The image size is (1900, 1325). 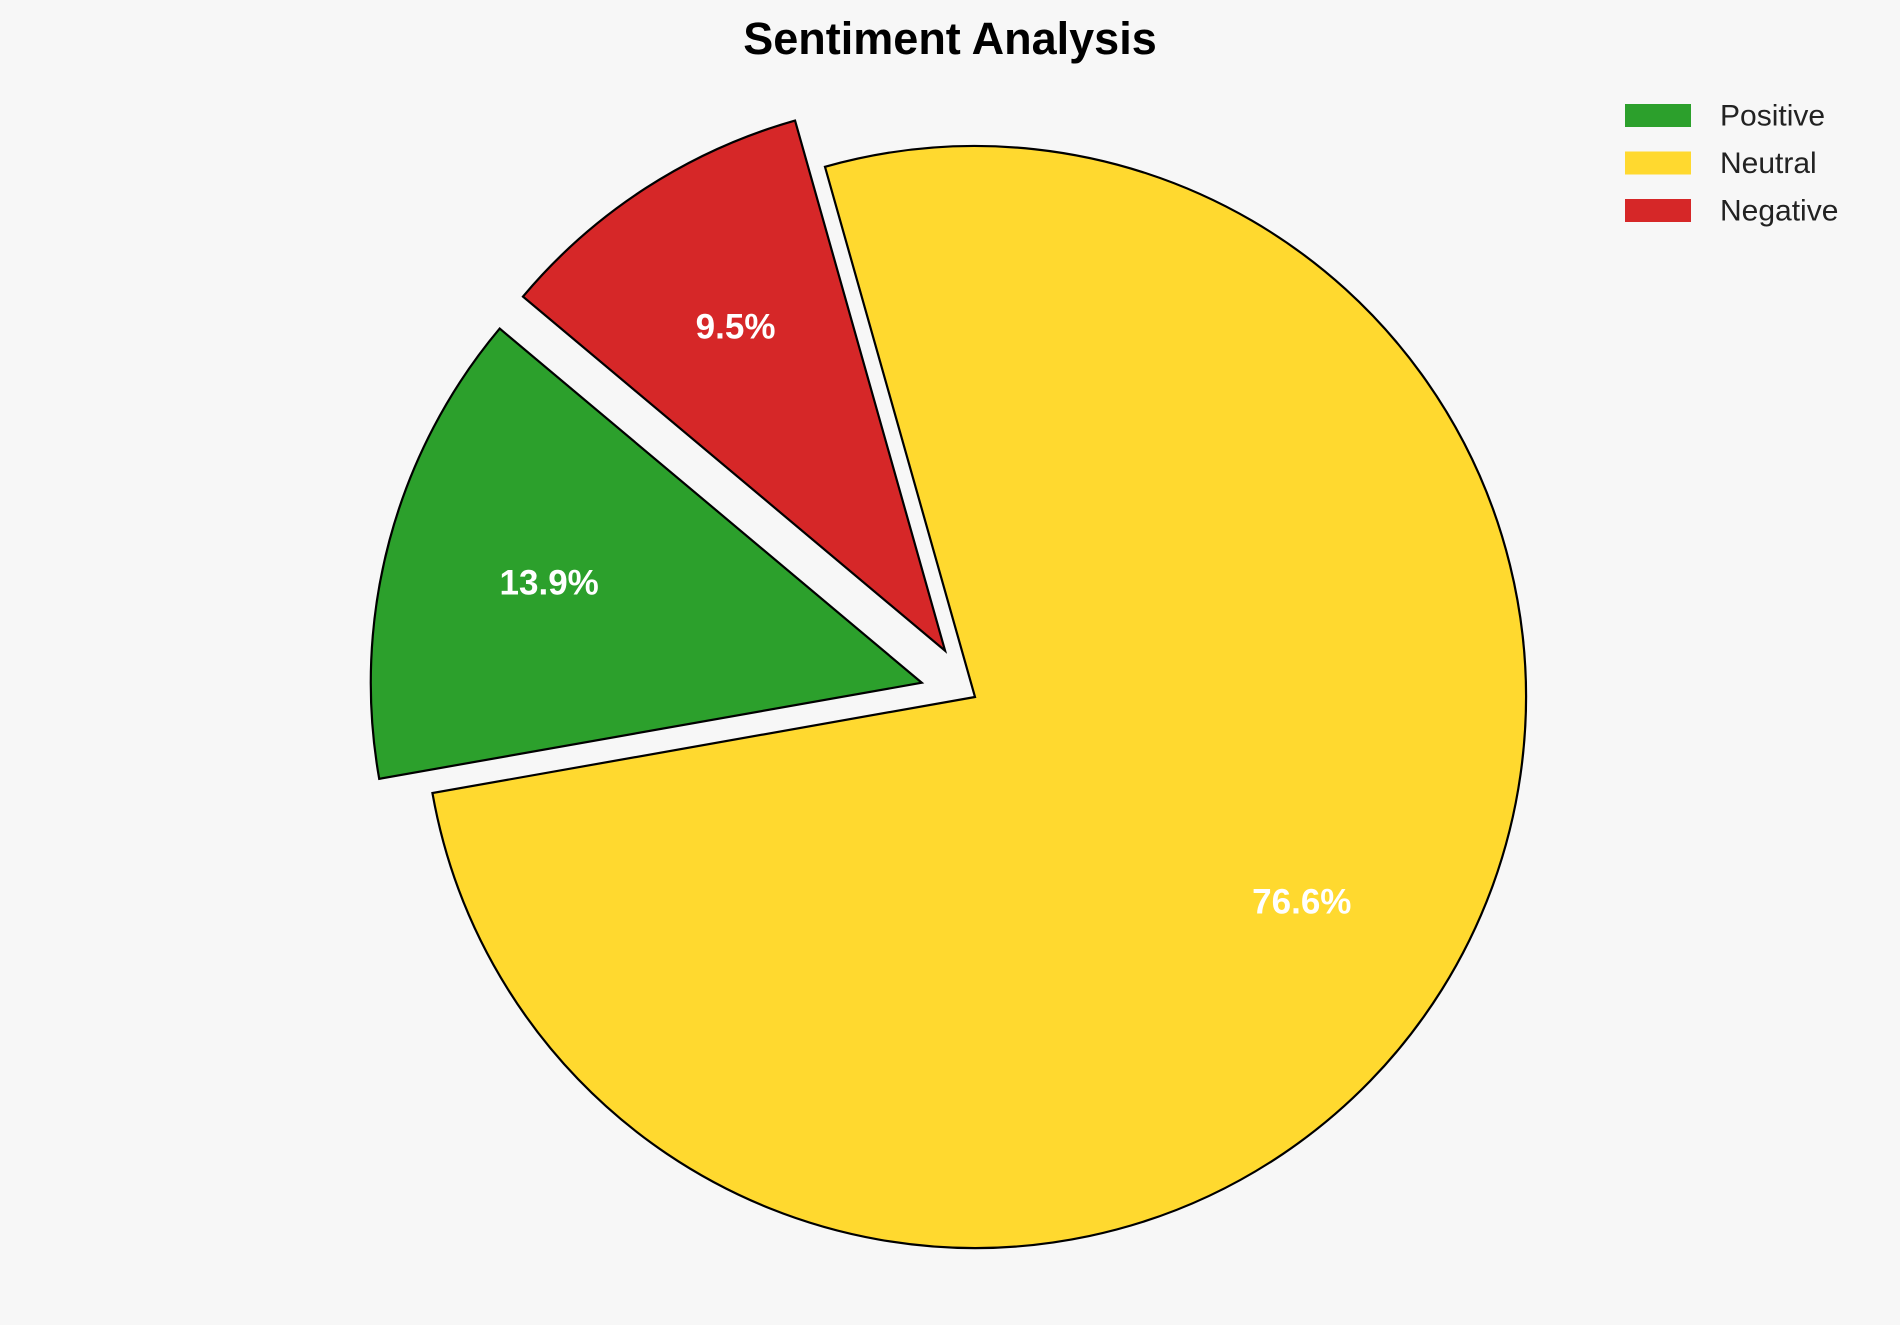 I want to click on pie-slice-positive, so click(x=647, y=554).